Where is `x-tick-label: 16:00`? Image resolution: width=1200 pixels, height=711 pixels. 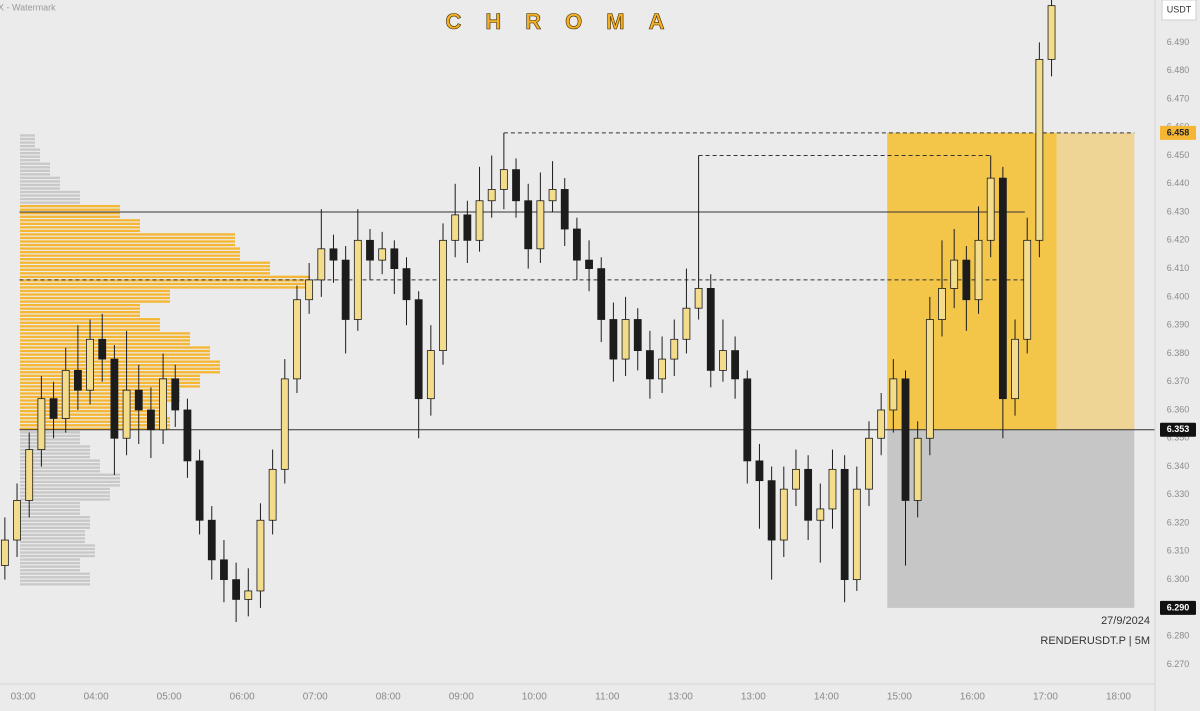
x-tick-label: 16:00 is located at coordinates (972, 697).